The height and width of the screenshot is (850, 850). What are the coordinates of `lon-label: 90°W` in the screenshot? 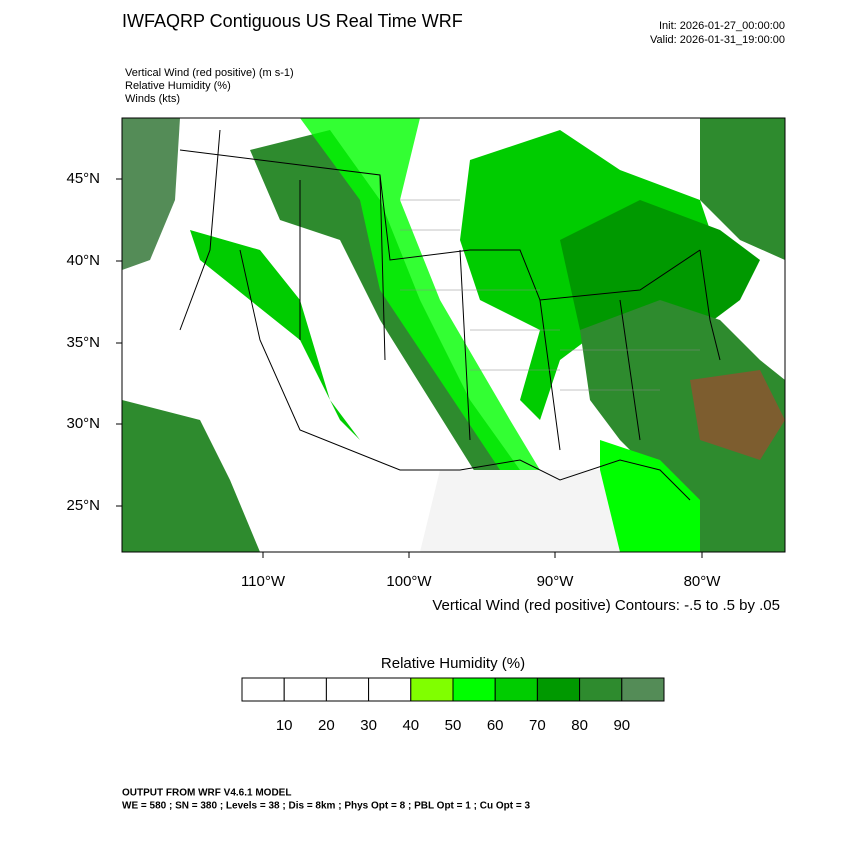 It's located at (556, 581).